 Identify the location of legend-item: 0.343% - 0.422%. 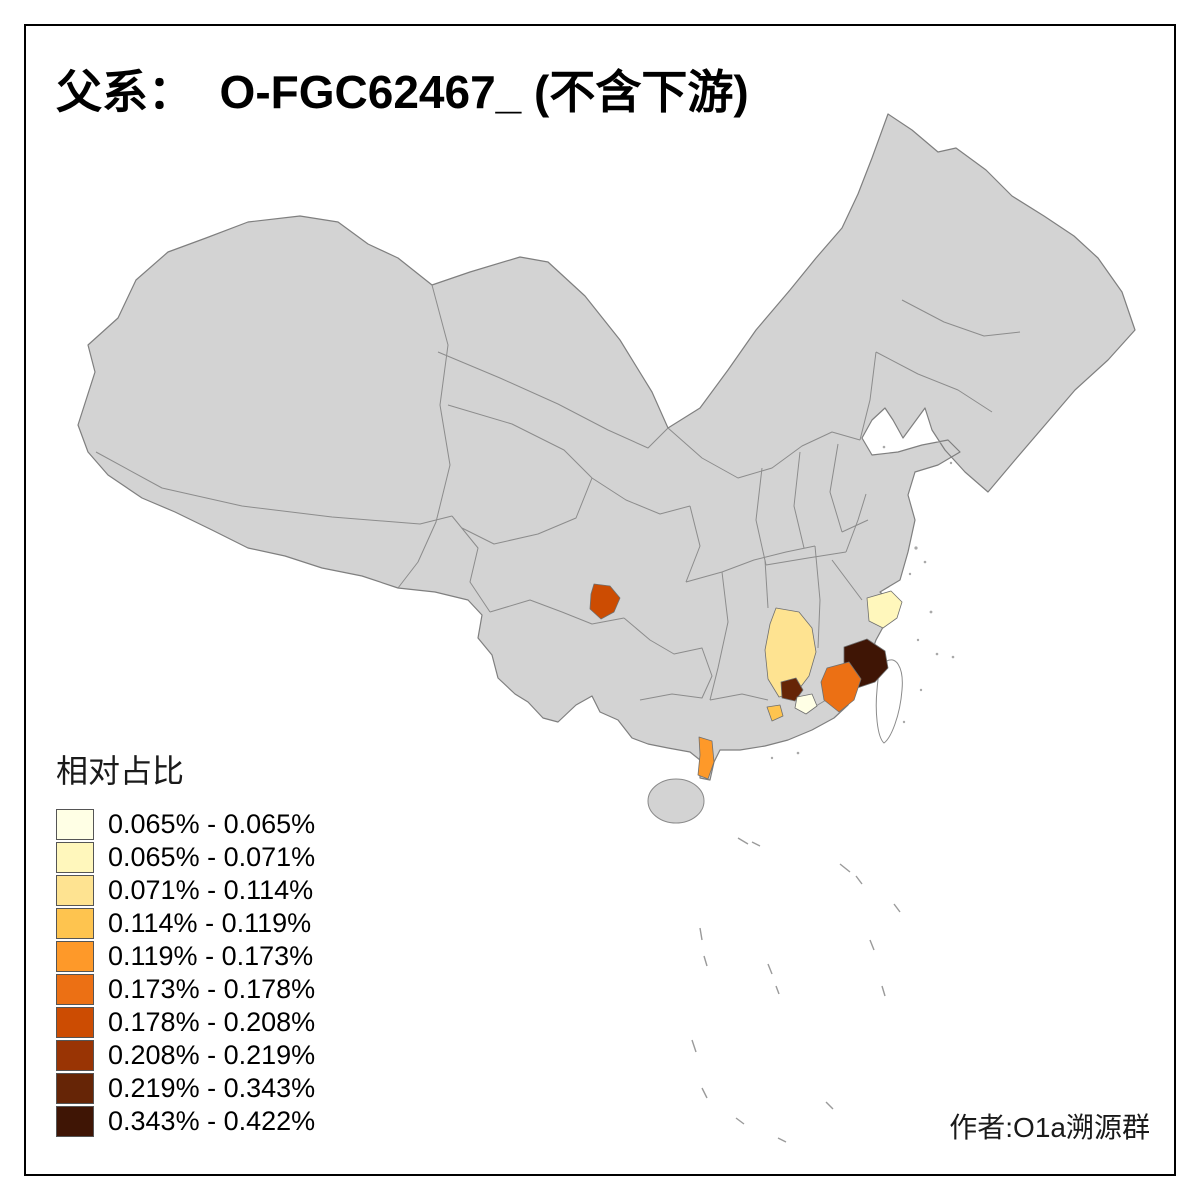
(185, 1121).